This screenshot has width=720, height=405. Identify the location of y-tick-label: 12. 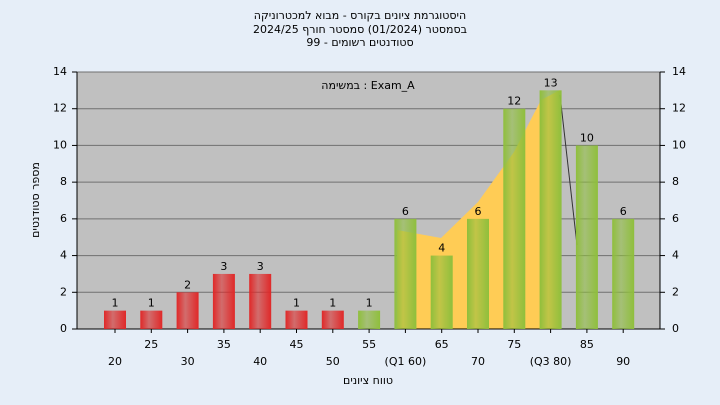
(60, 108).